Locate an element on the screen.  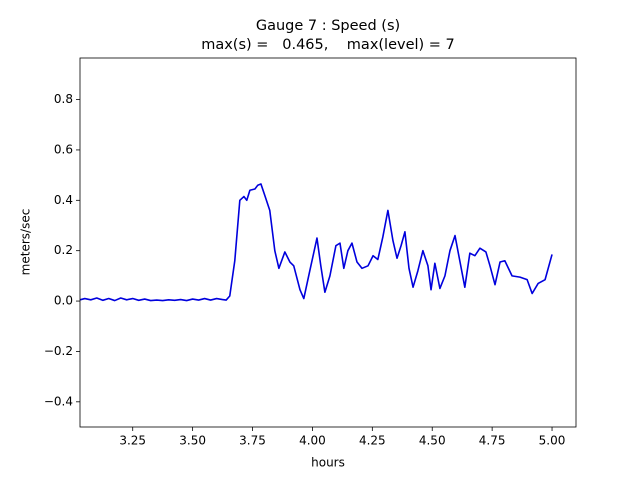
y-tick-label: −0.4 is located at coordinates (58, 401).